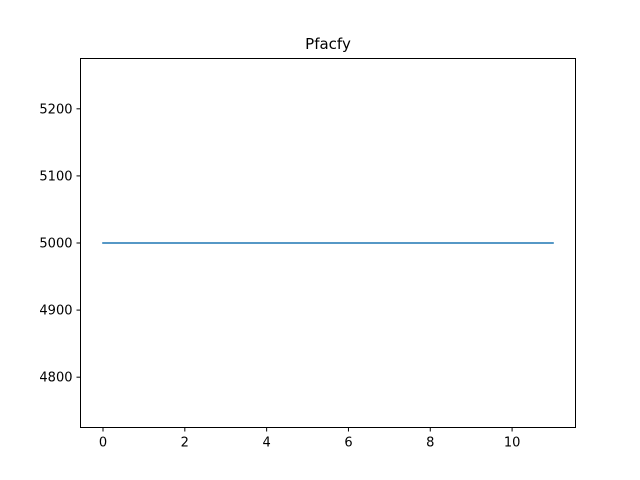  Describe the element at coordinates (185, 443) in the screenshot. I see `x-tick-label: 2` at that location.